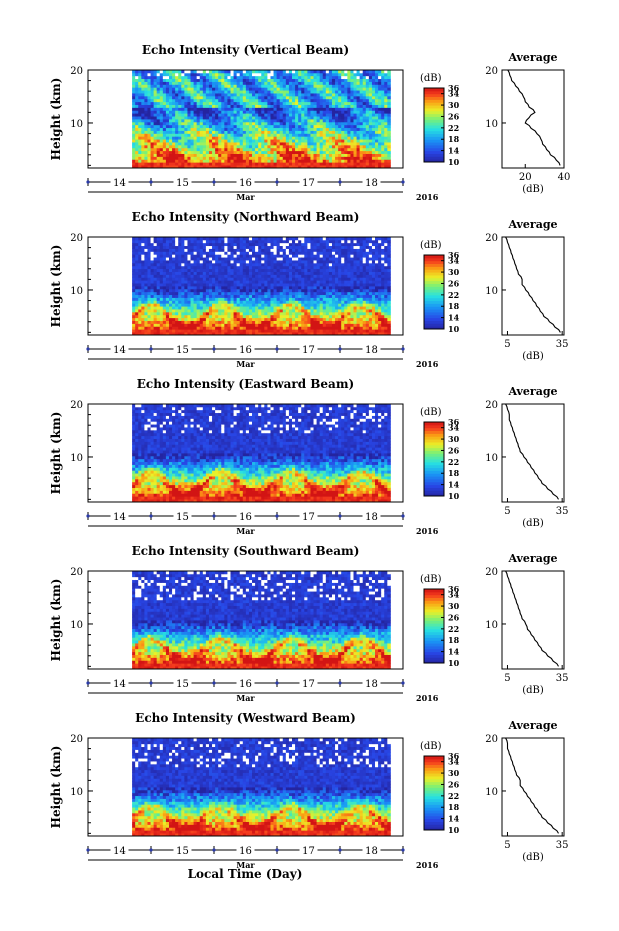  I want to click on average-y-tick-label: 10, so click(491, 792).